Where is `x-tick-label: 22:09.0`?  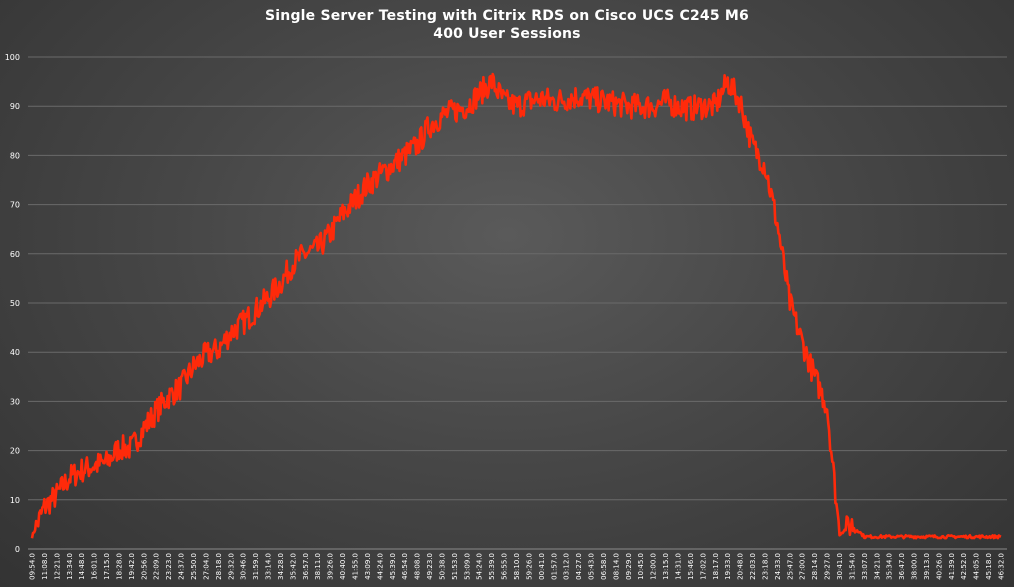
x-tick-label: 22:09.0 is located at coordinates (157, 566).